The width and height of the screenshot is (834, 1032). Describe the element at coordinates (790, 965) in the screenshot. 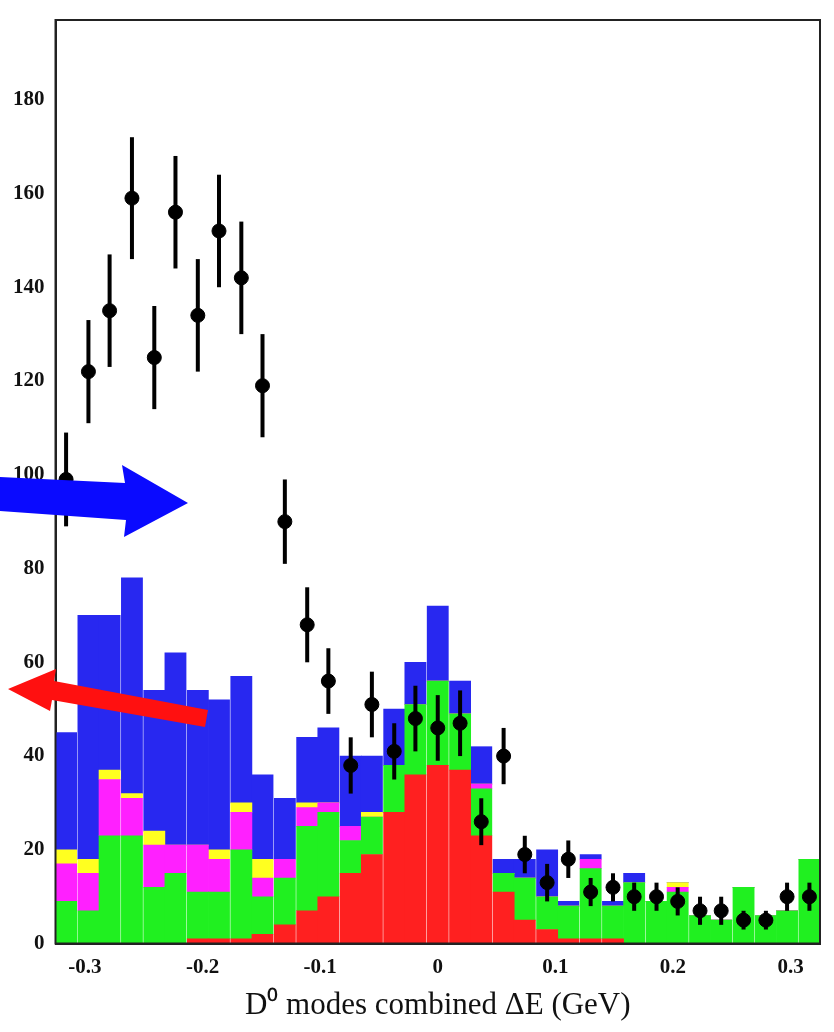

I see `x-tick-label: 0.3` at that location.